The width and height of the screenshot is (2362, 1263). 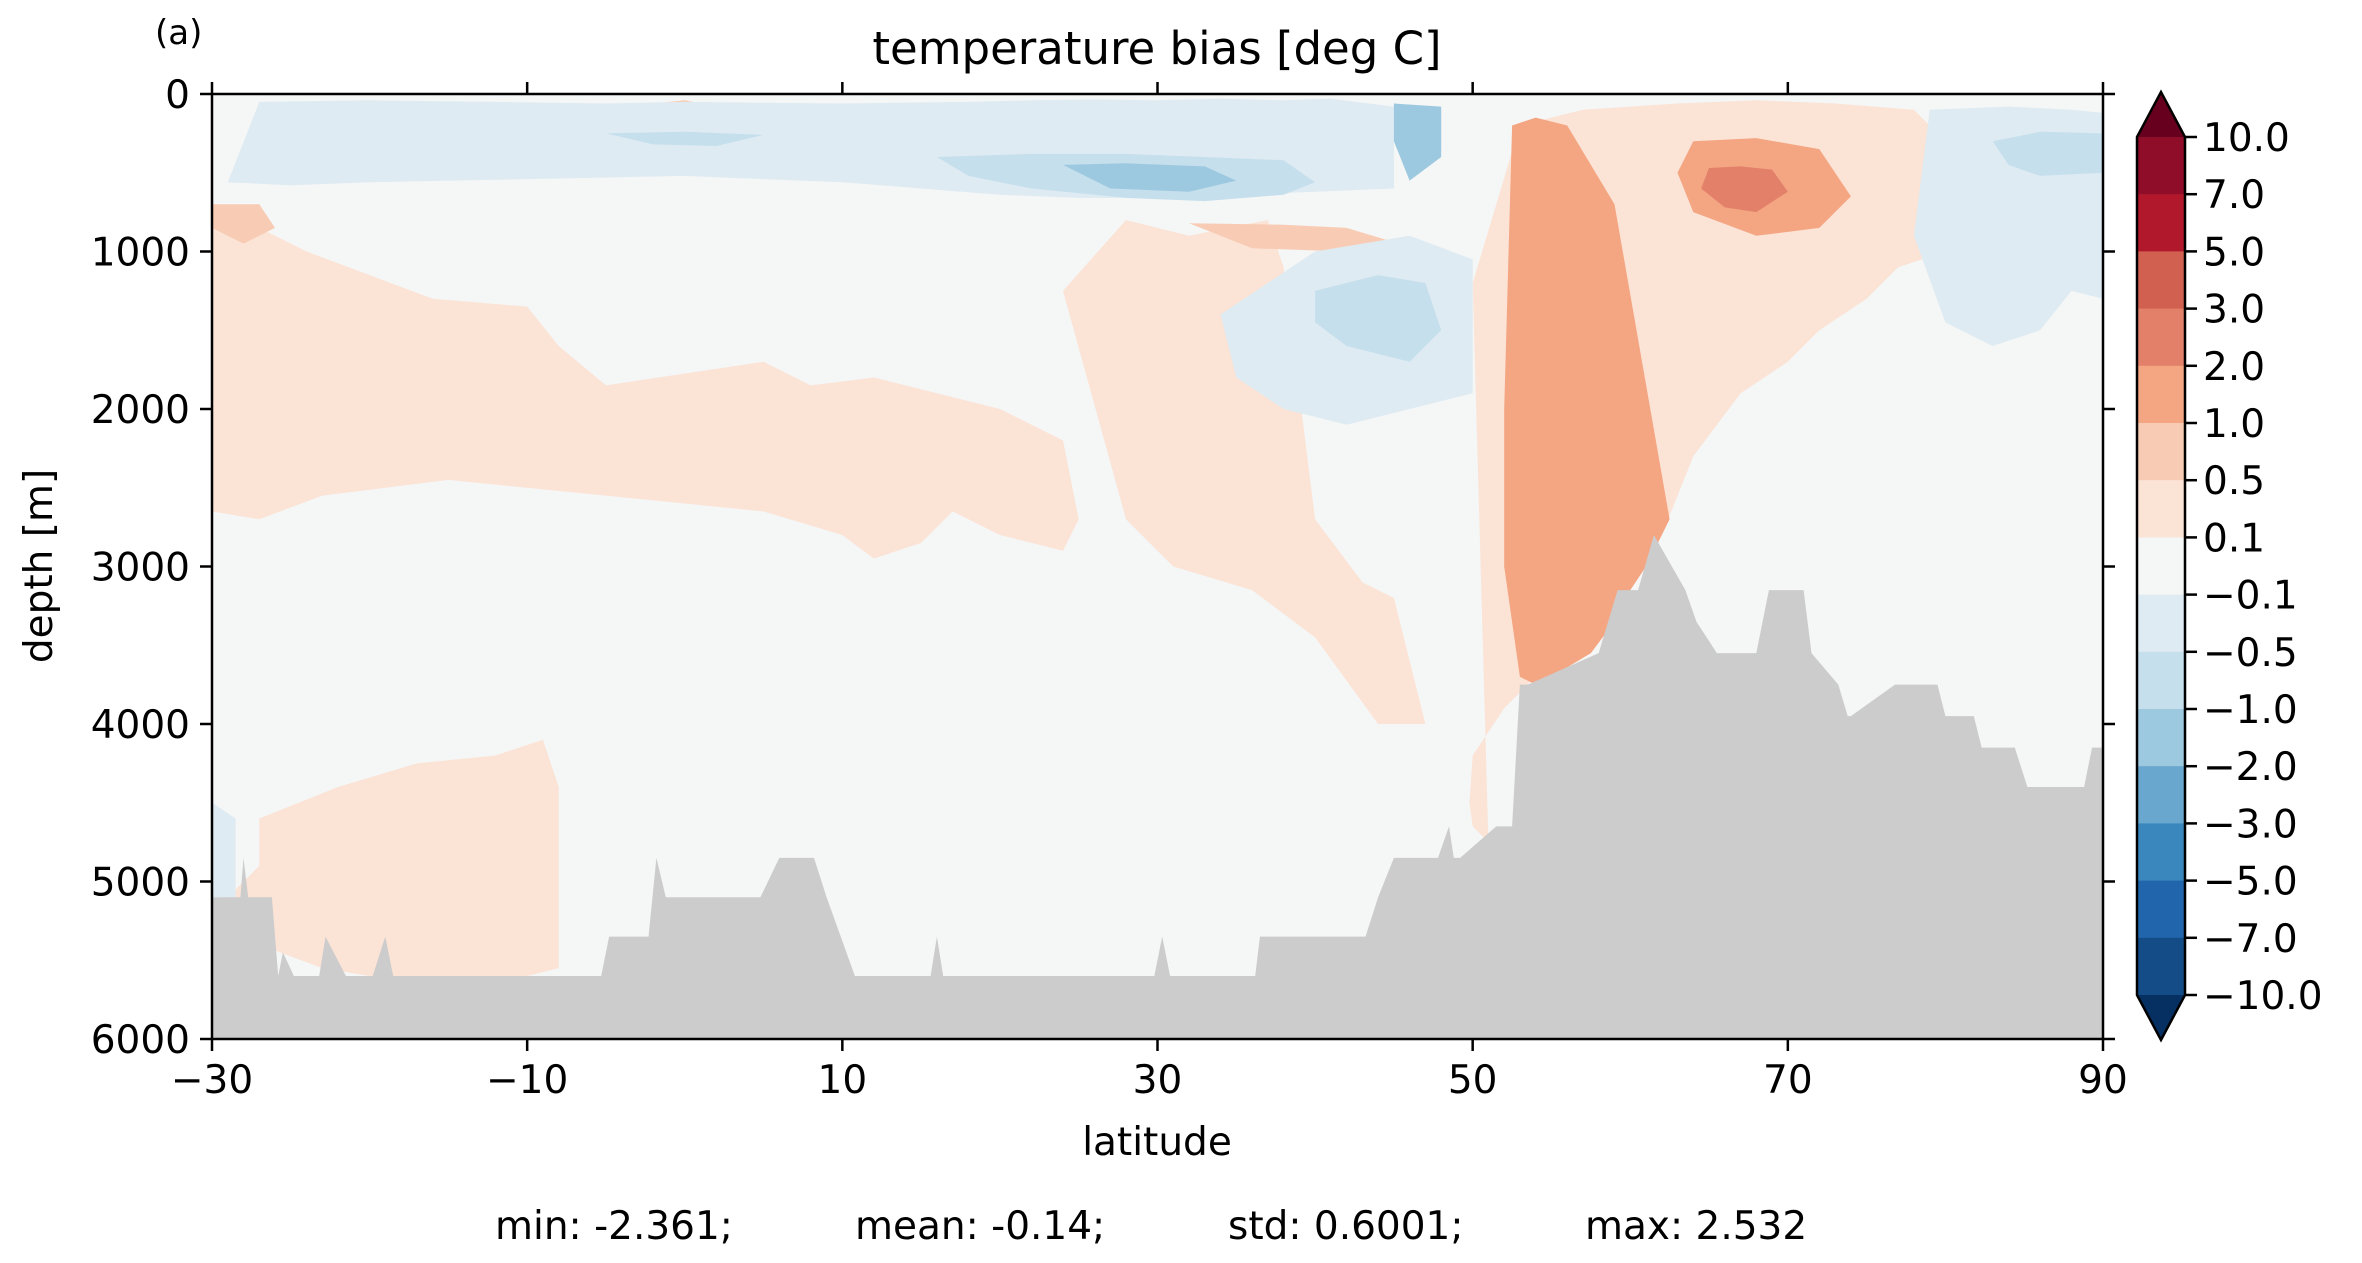 I want to click on colorbar-extend-min, so click(x=2161, y=1017).